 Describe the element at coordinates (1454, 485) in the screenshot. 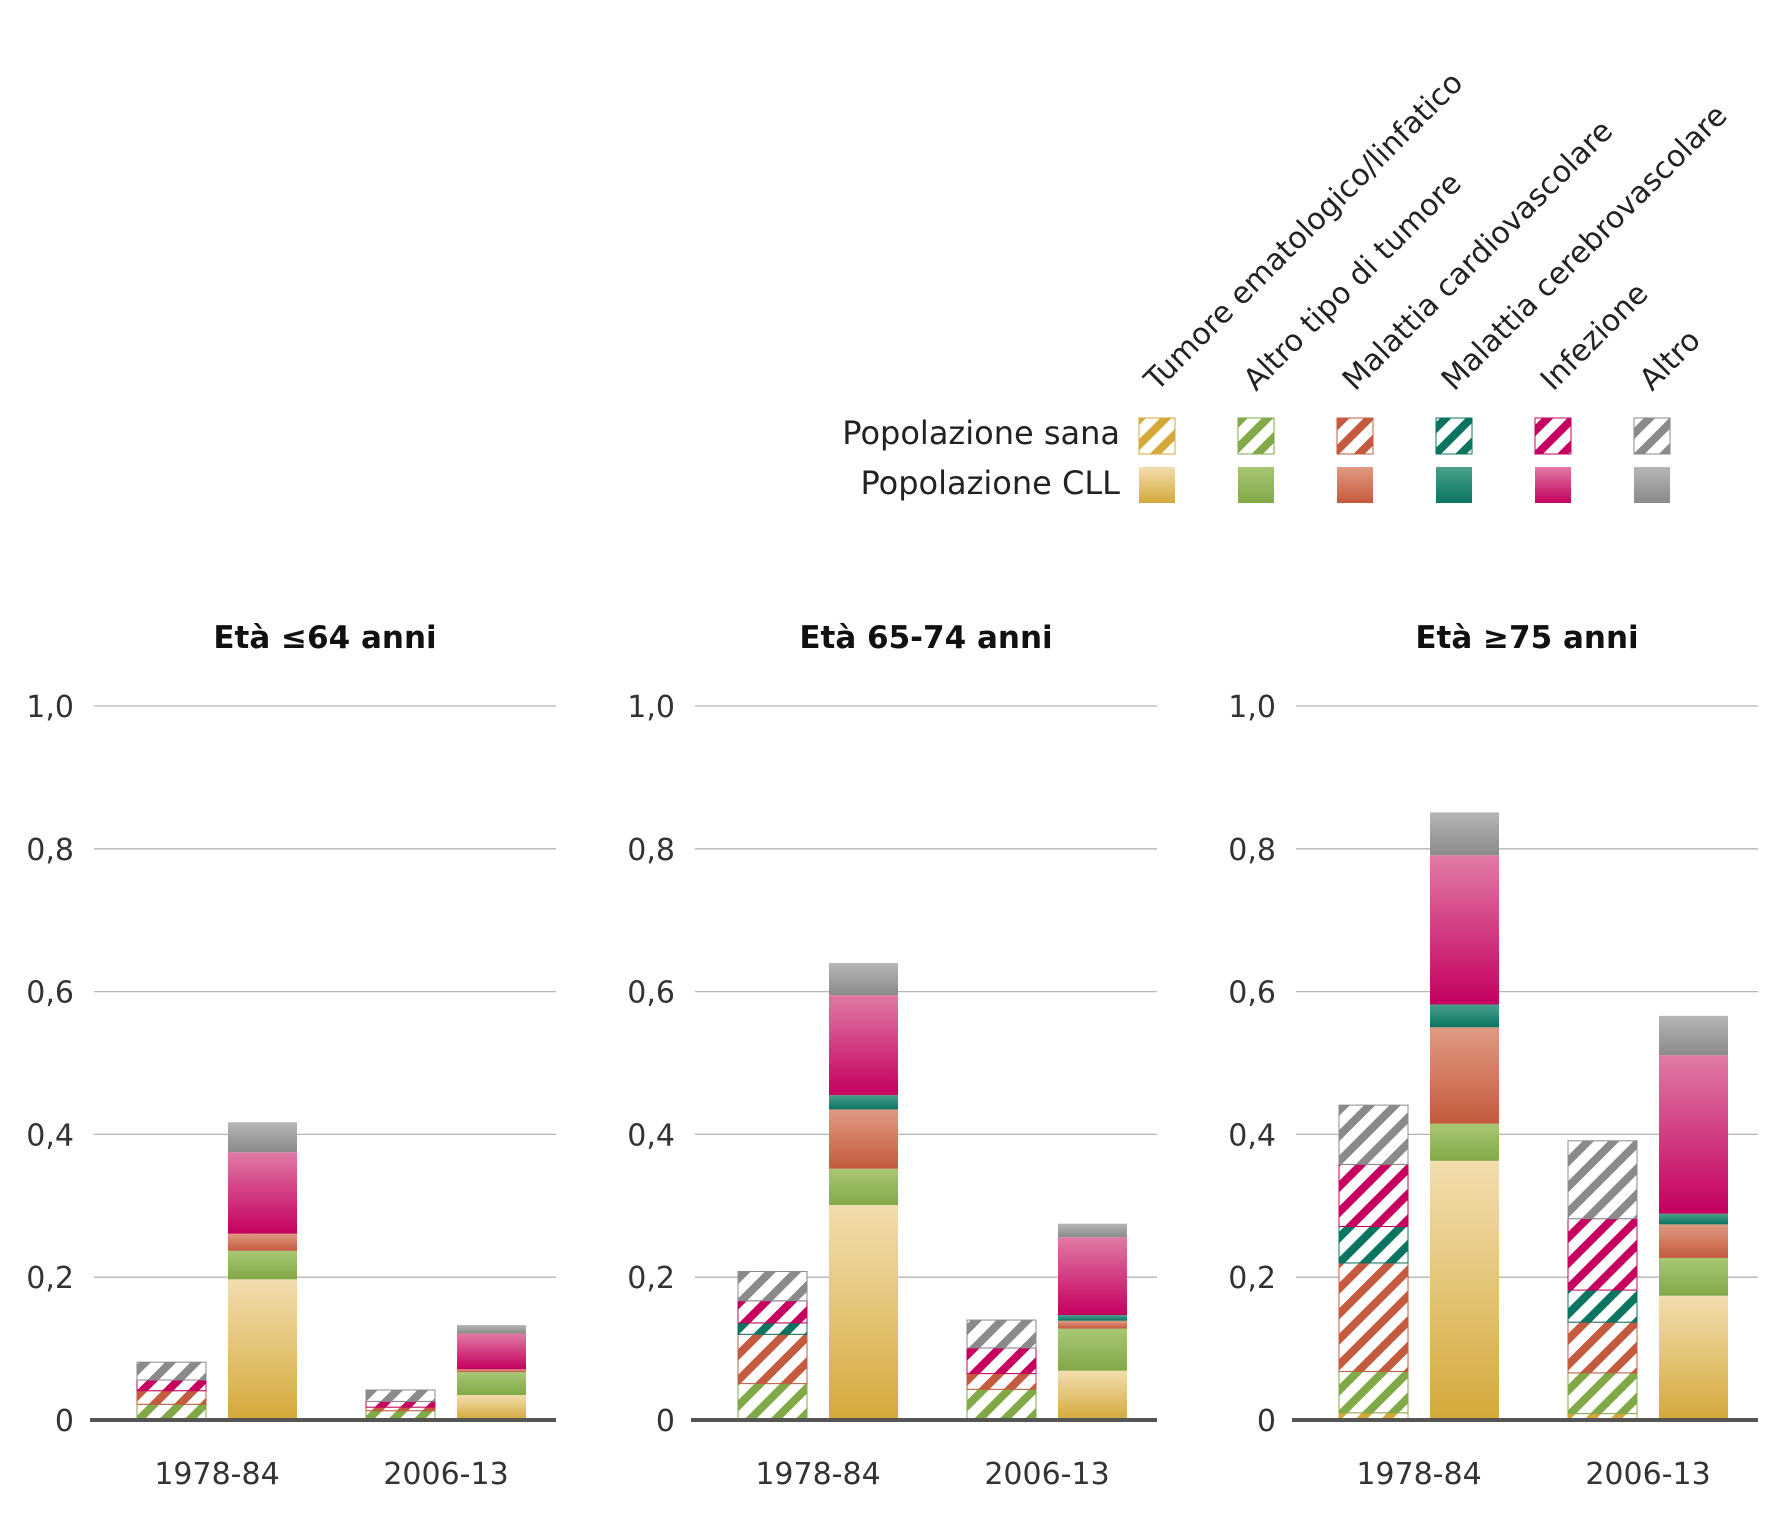

I see `legend-swatch-cll-cerebro` at that location.